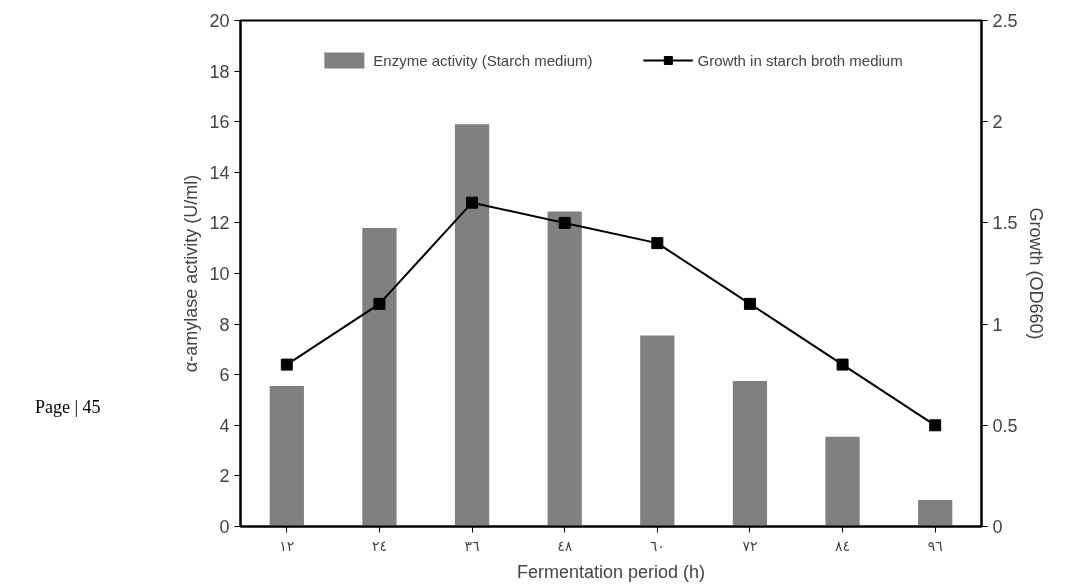  I want to click on x-tick-label: ١٢, so click(287, 545).